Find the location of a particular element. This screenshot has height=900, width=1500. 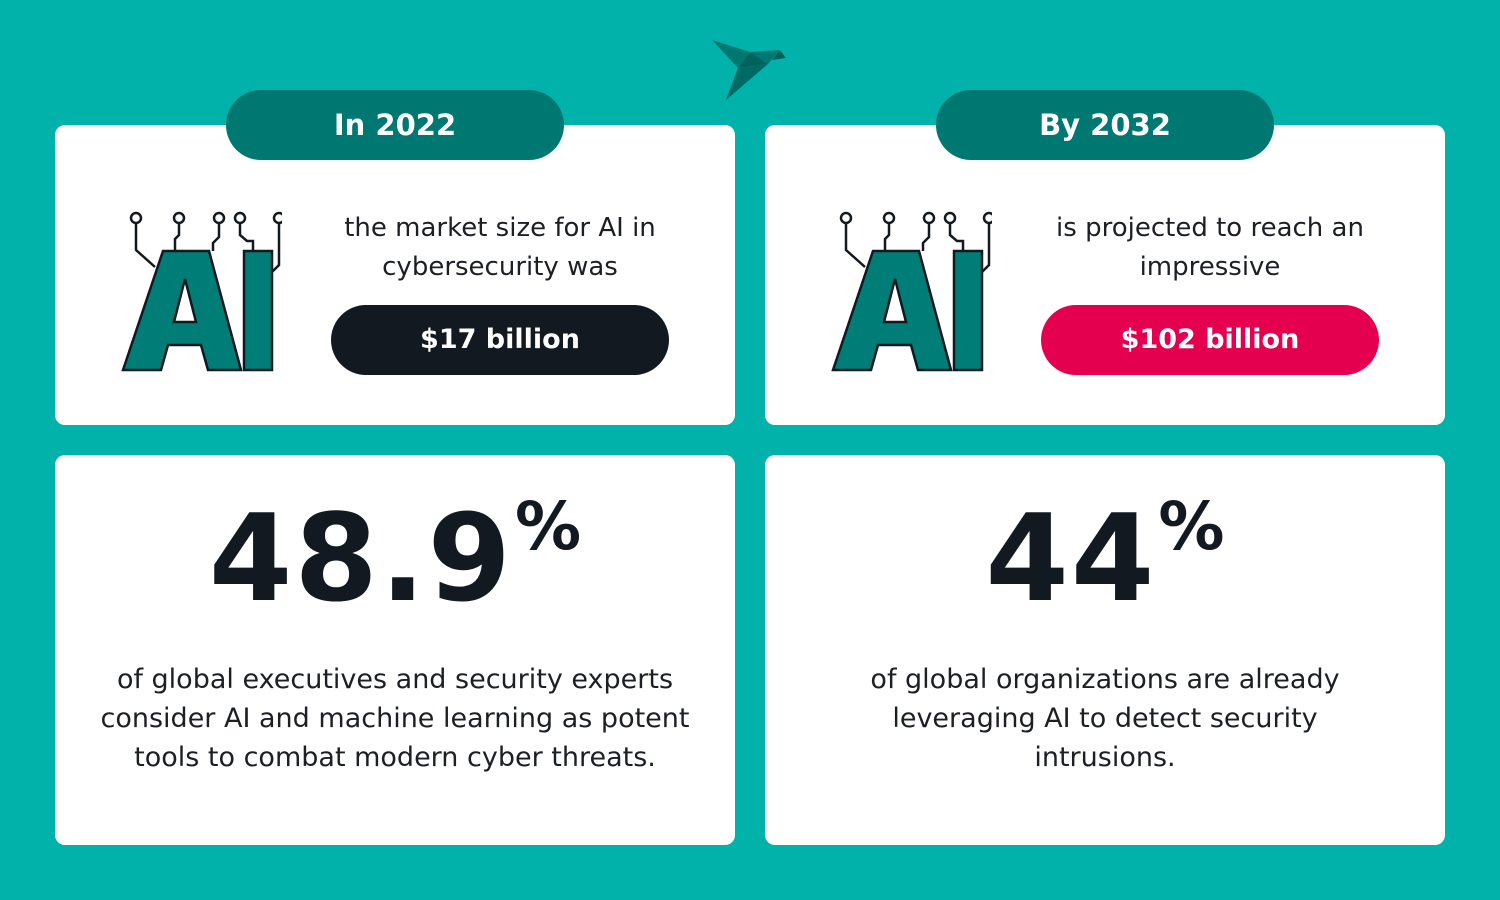

stat-number: 48.9 is located at coordinates (360, 559).